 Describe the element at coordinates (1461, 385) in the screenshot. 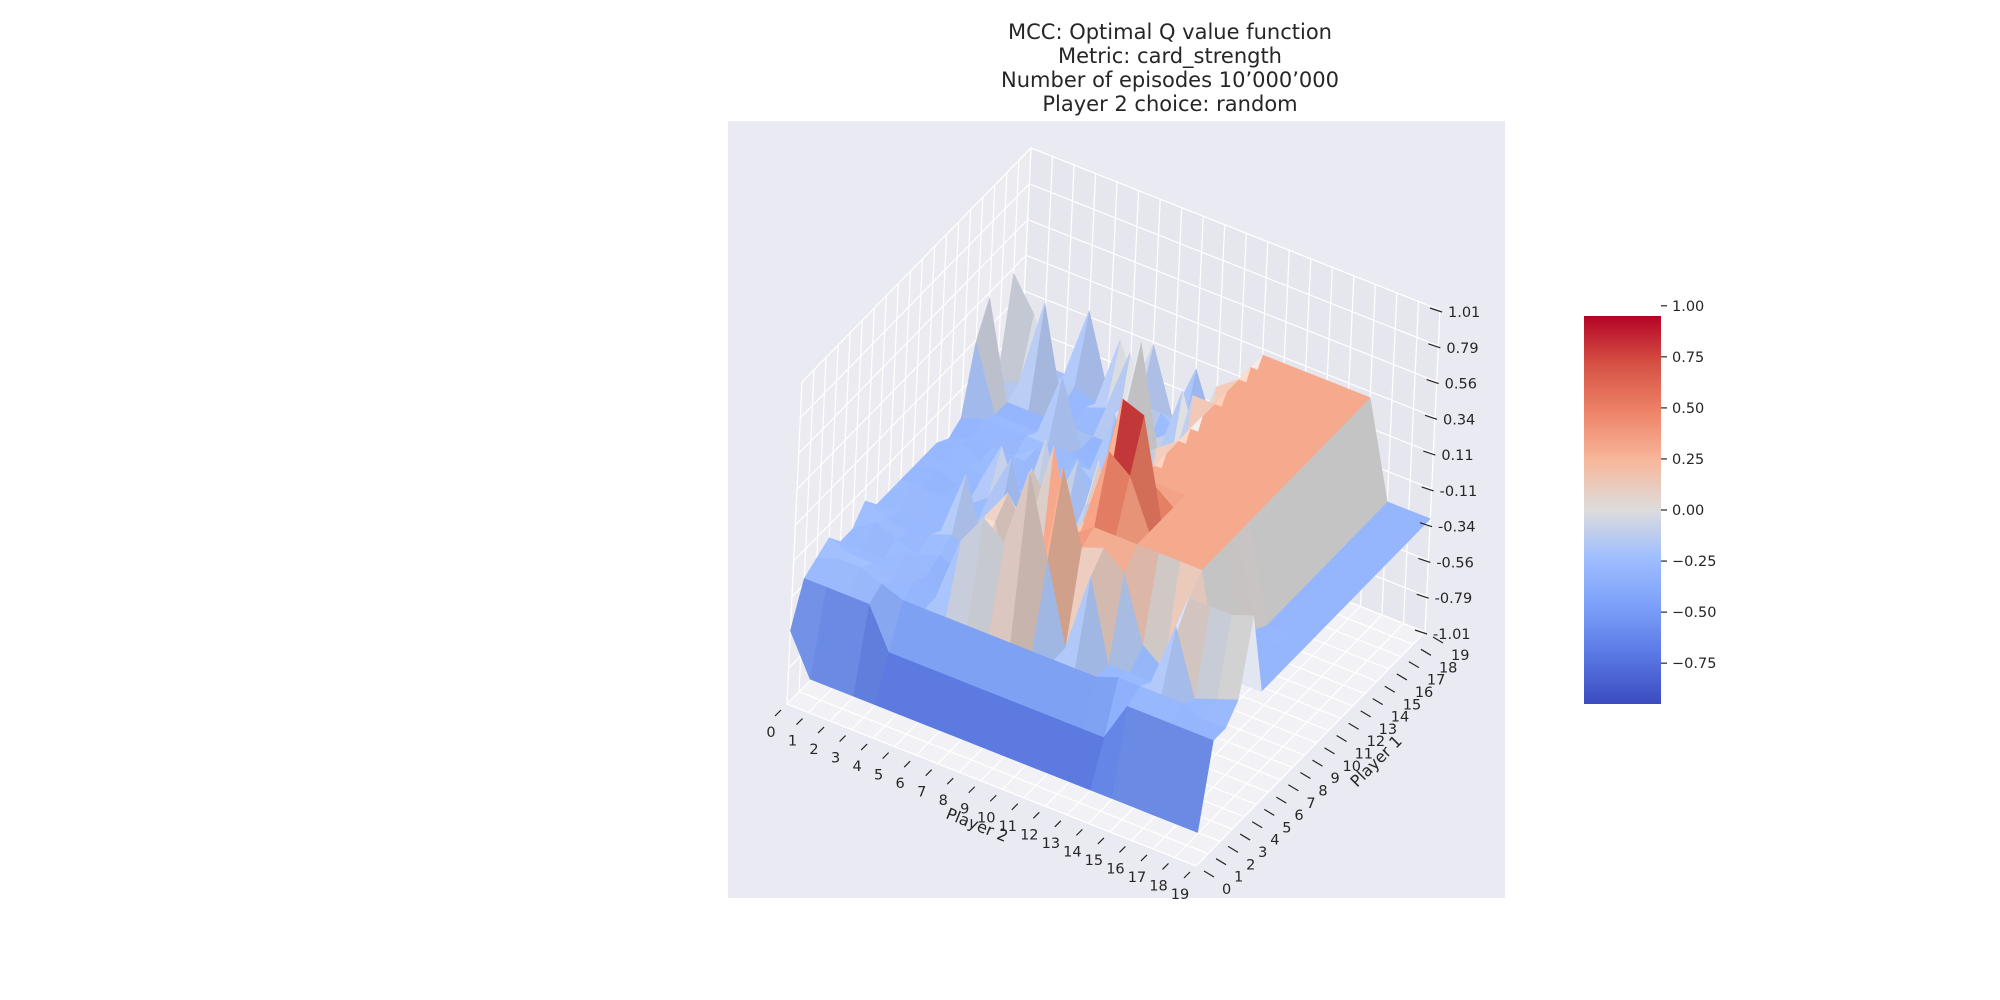

I see `z-tick-label: 0.56` at that location.